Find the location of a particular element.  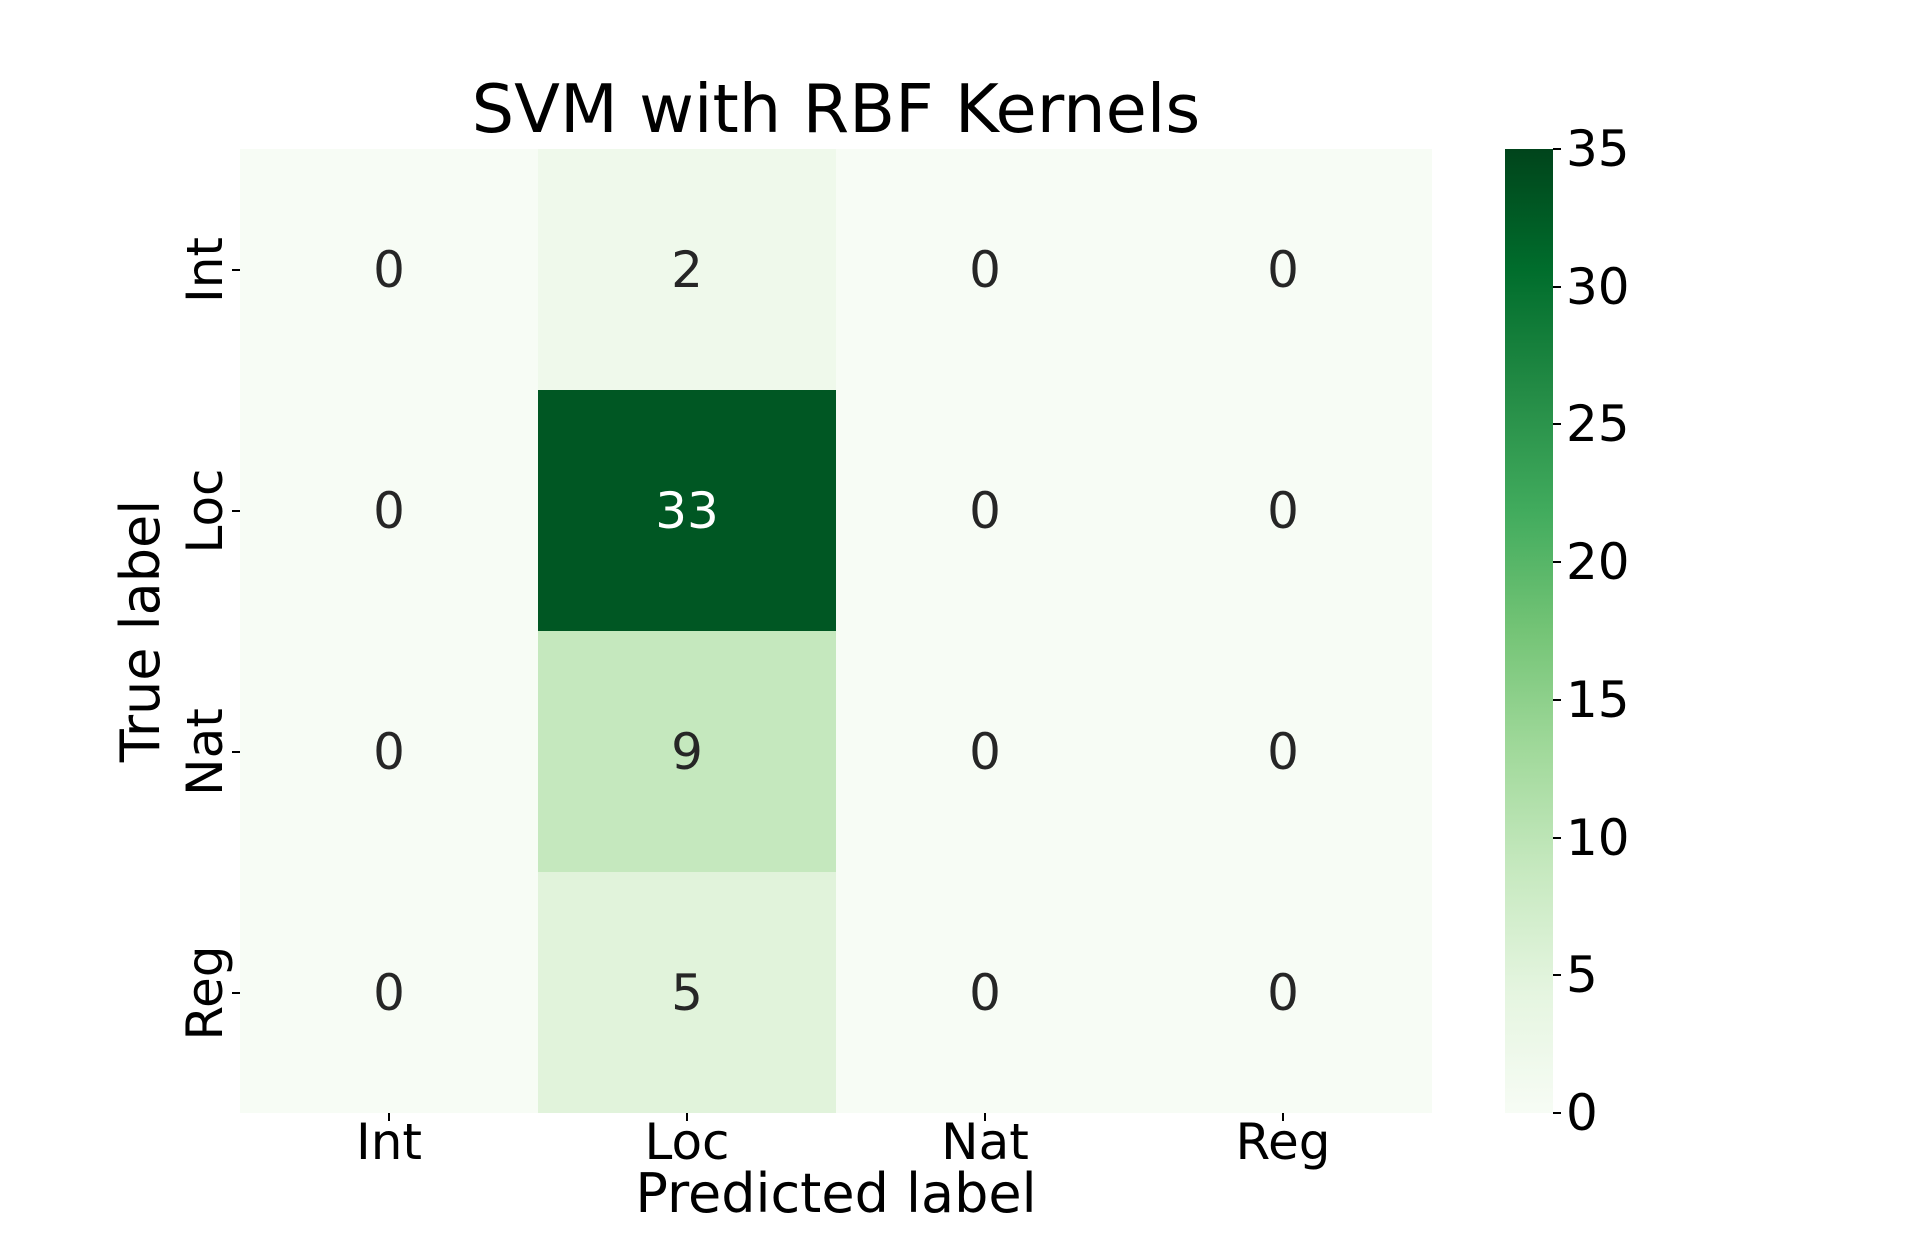

x-axis-label: Predicted label is located at coordinates (836, 1193).